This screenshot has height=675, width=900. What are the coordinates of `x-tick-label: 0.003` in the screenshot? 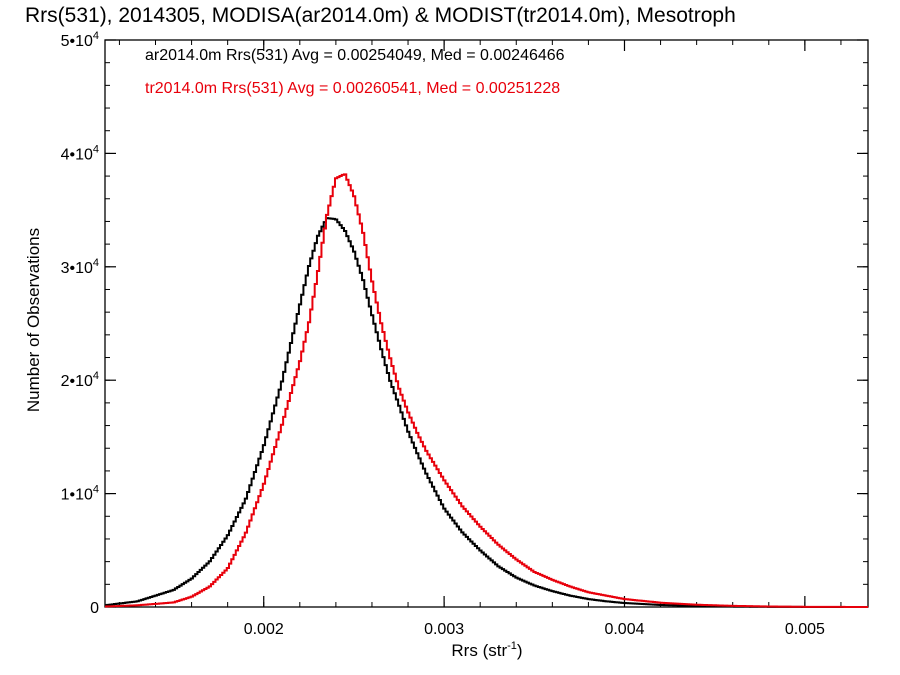 It's located at (444, 629).